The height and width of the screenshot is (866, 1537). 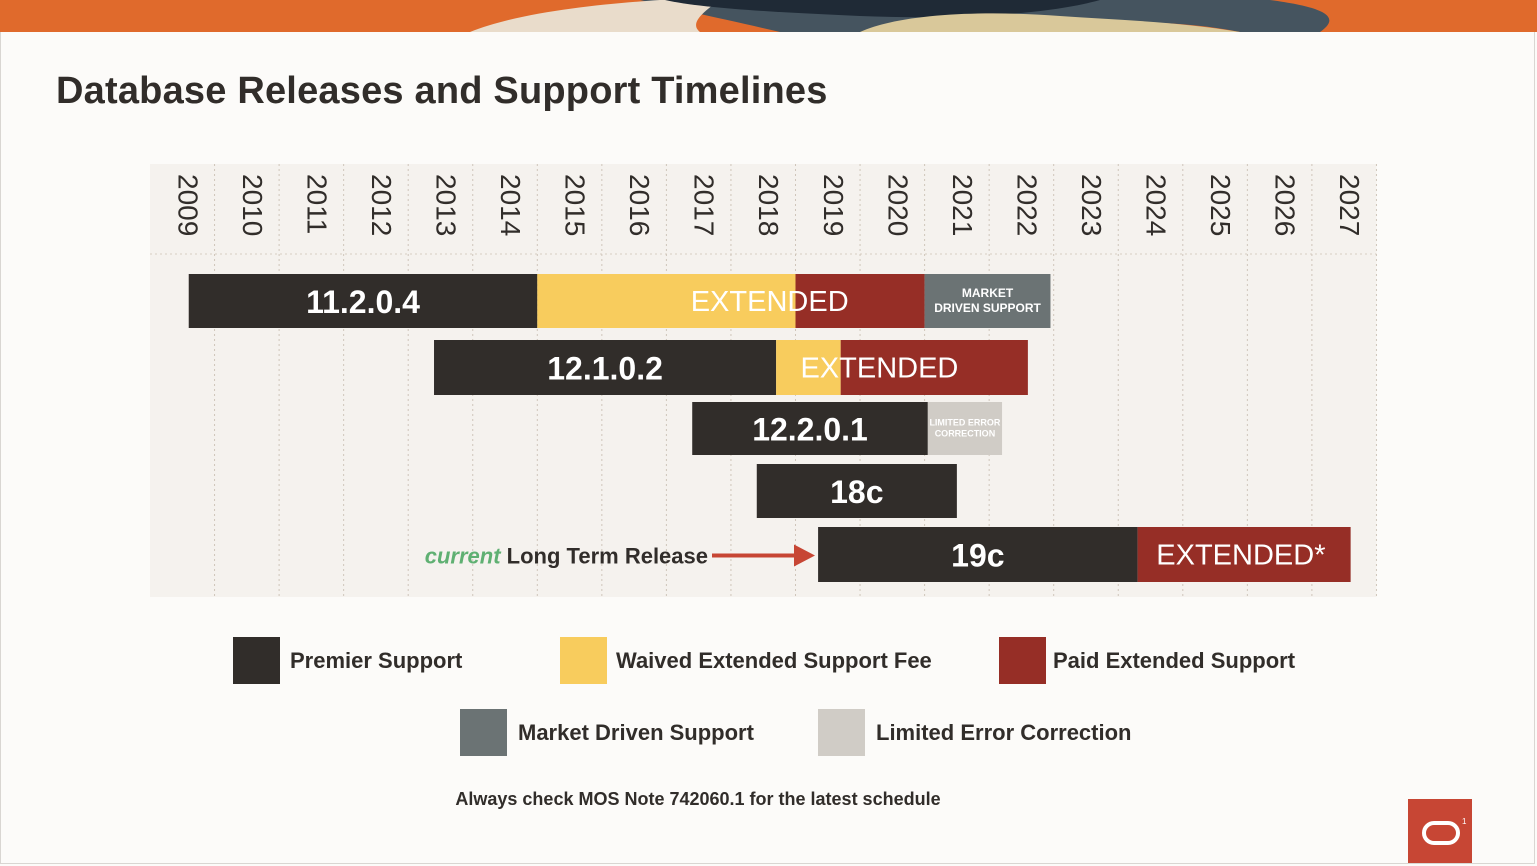 What do you see at coordinates (833, 205) in the screenshot?
I see `year-tick-label: 2019` at bounding box center [833, 205].